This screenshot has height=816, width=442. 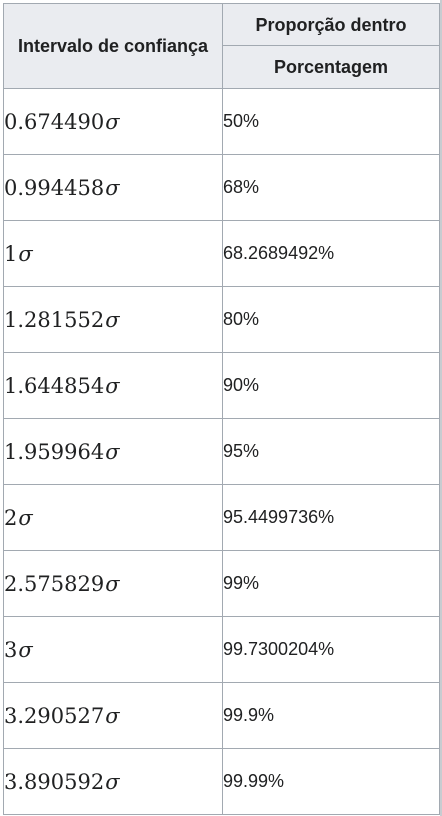 I want to click on percentage-cell: 80%, so click(x=331, y=319).